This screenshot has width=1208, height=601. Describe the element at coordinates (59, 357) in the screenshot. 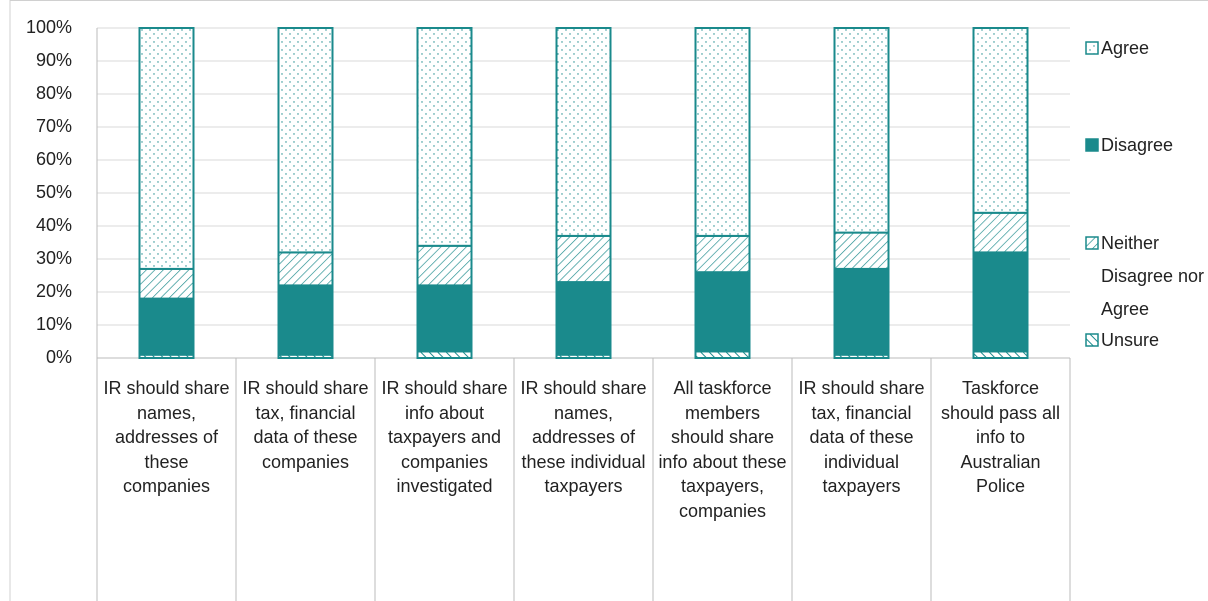

I see `y-tick-label: 0%` at that location.